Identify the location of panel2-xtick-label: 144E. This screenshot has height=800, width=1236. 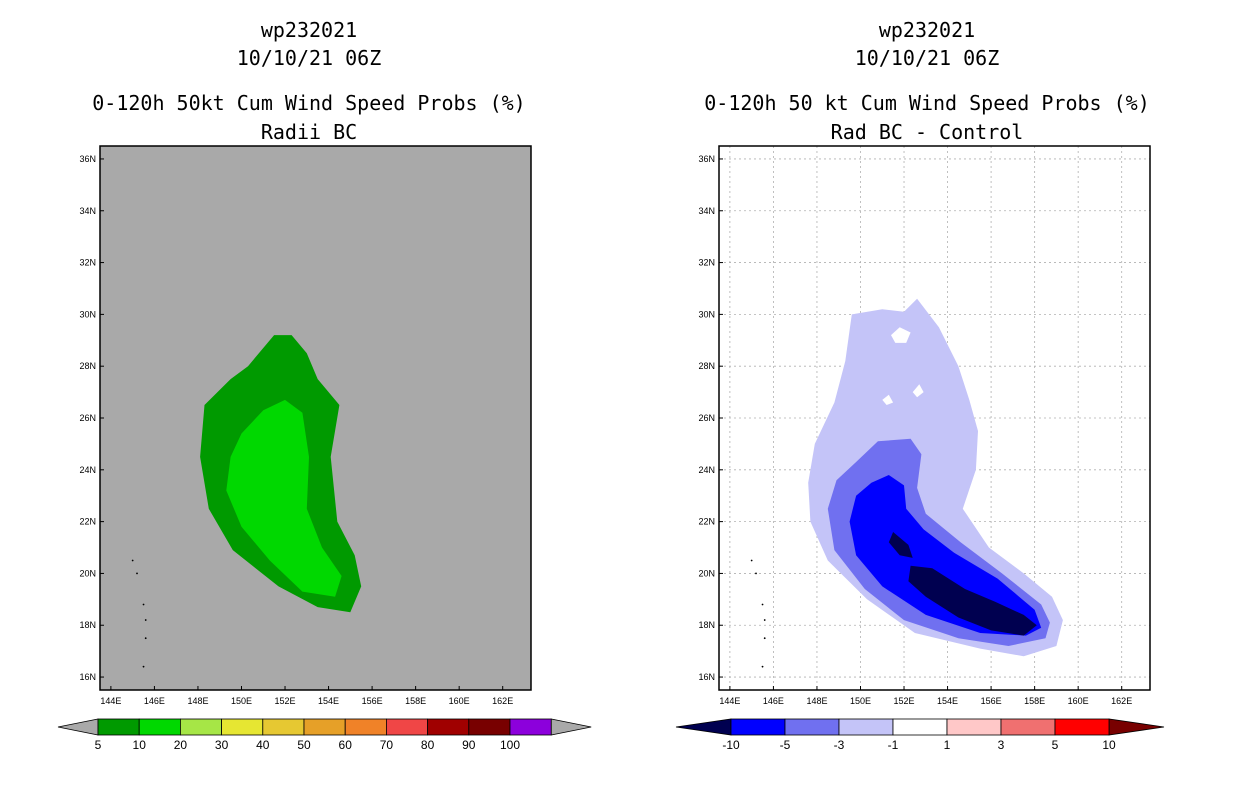
(729, 701).